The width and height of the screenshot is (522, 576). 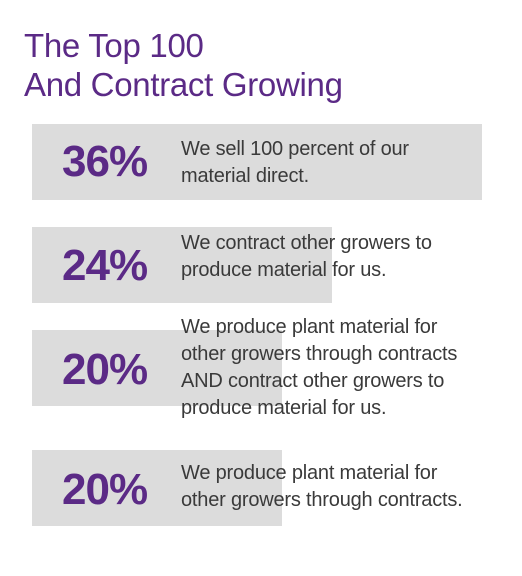 I want to click on percent-label-contract-others: 24%, so click(x=105, y=265).